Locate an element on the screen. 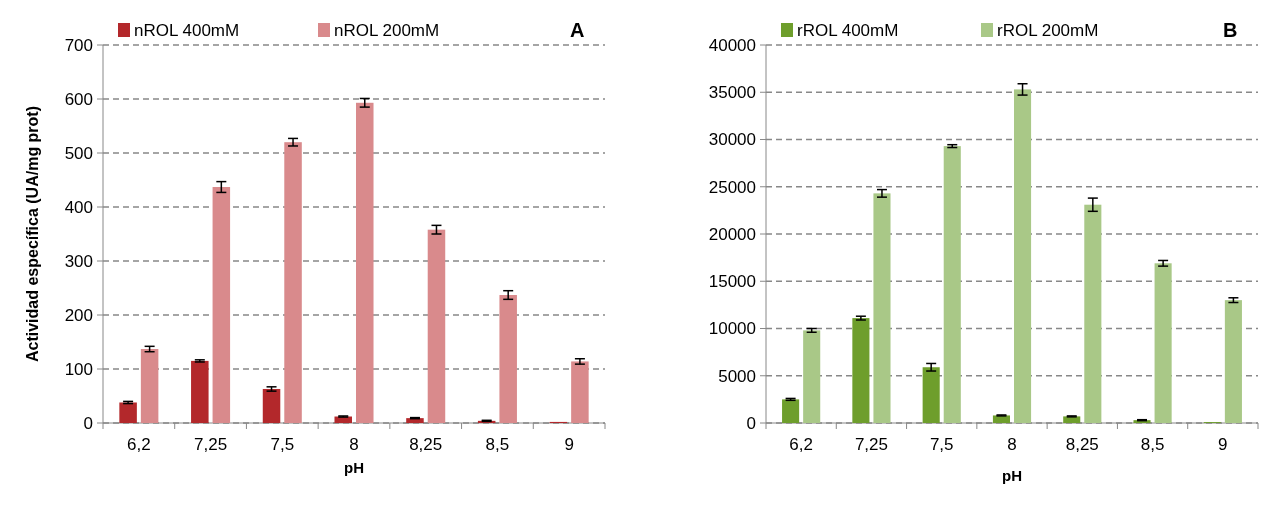 This screenshot has width=1264, height=513. y-tick-label: 15000 is located at coordinates (732, 282).